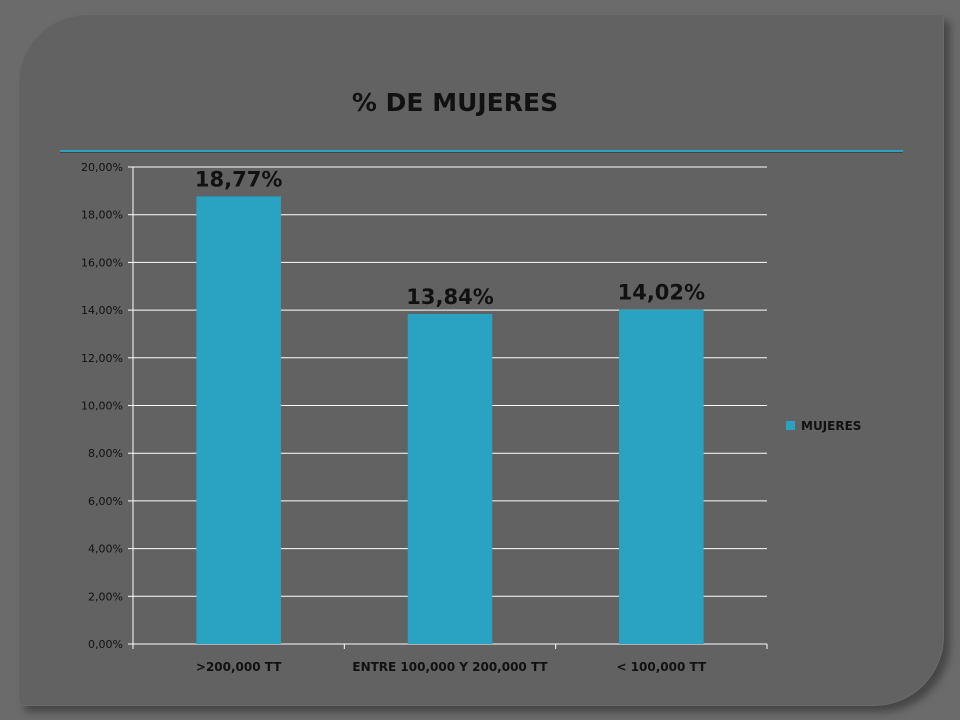  What do you see at coordinates (105, 596) in the screenshot?
I see `y-tick-label: 2,00%` at bounding box center [105, 596].